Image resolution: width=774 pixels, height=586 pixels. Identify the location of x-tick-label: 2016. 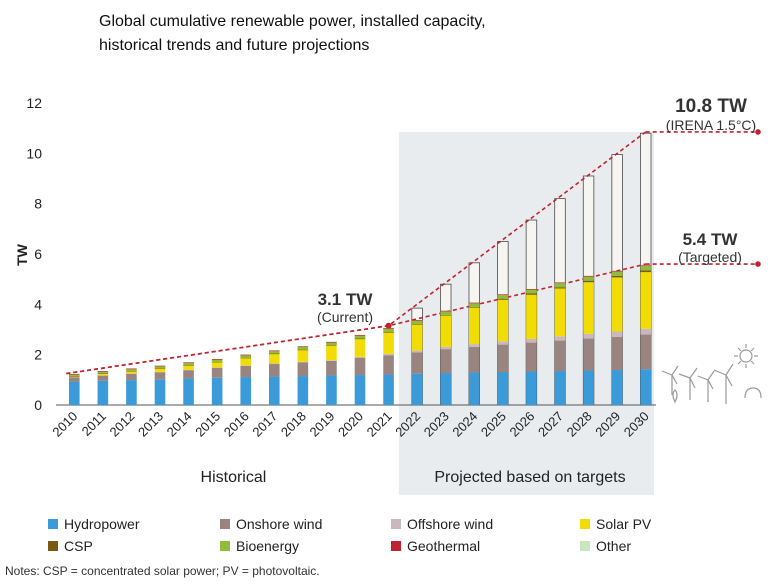
(236, 424).